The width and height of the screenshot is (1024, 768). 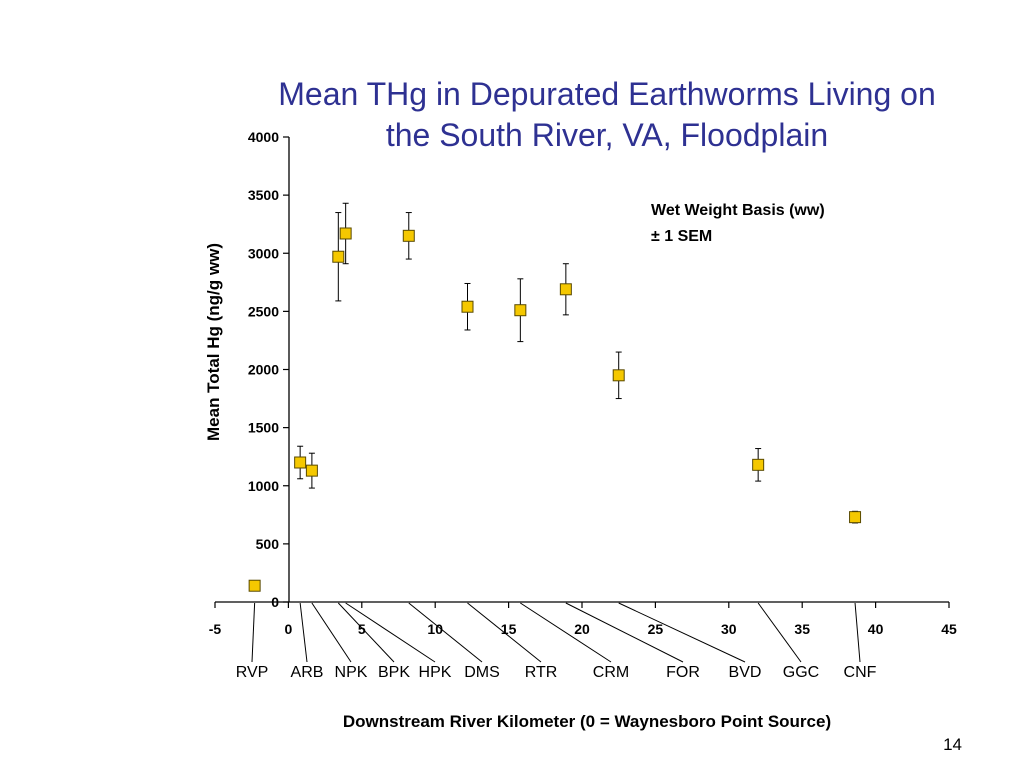 I want to click on y-tick-label: 2000, so click(x=263, y=370).